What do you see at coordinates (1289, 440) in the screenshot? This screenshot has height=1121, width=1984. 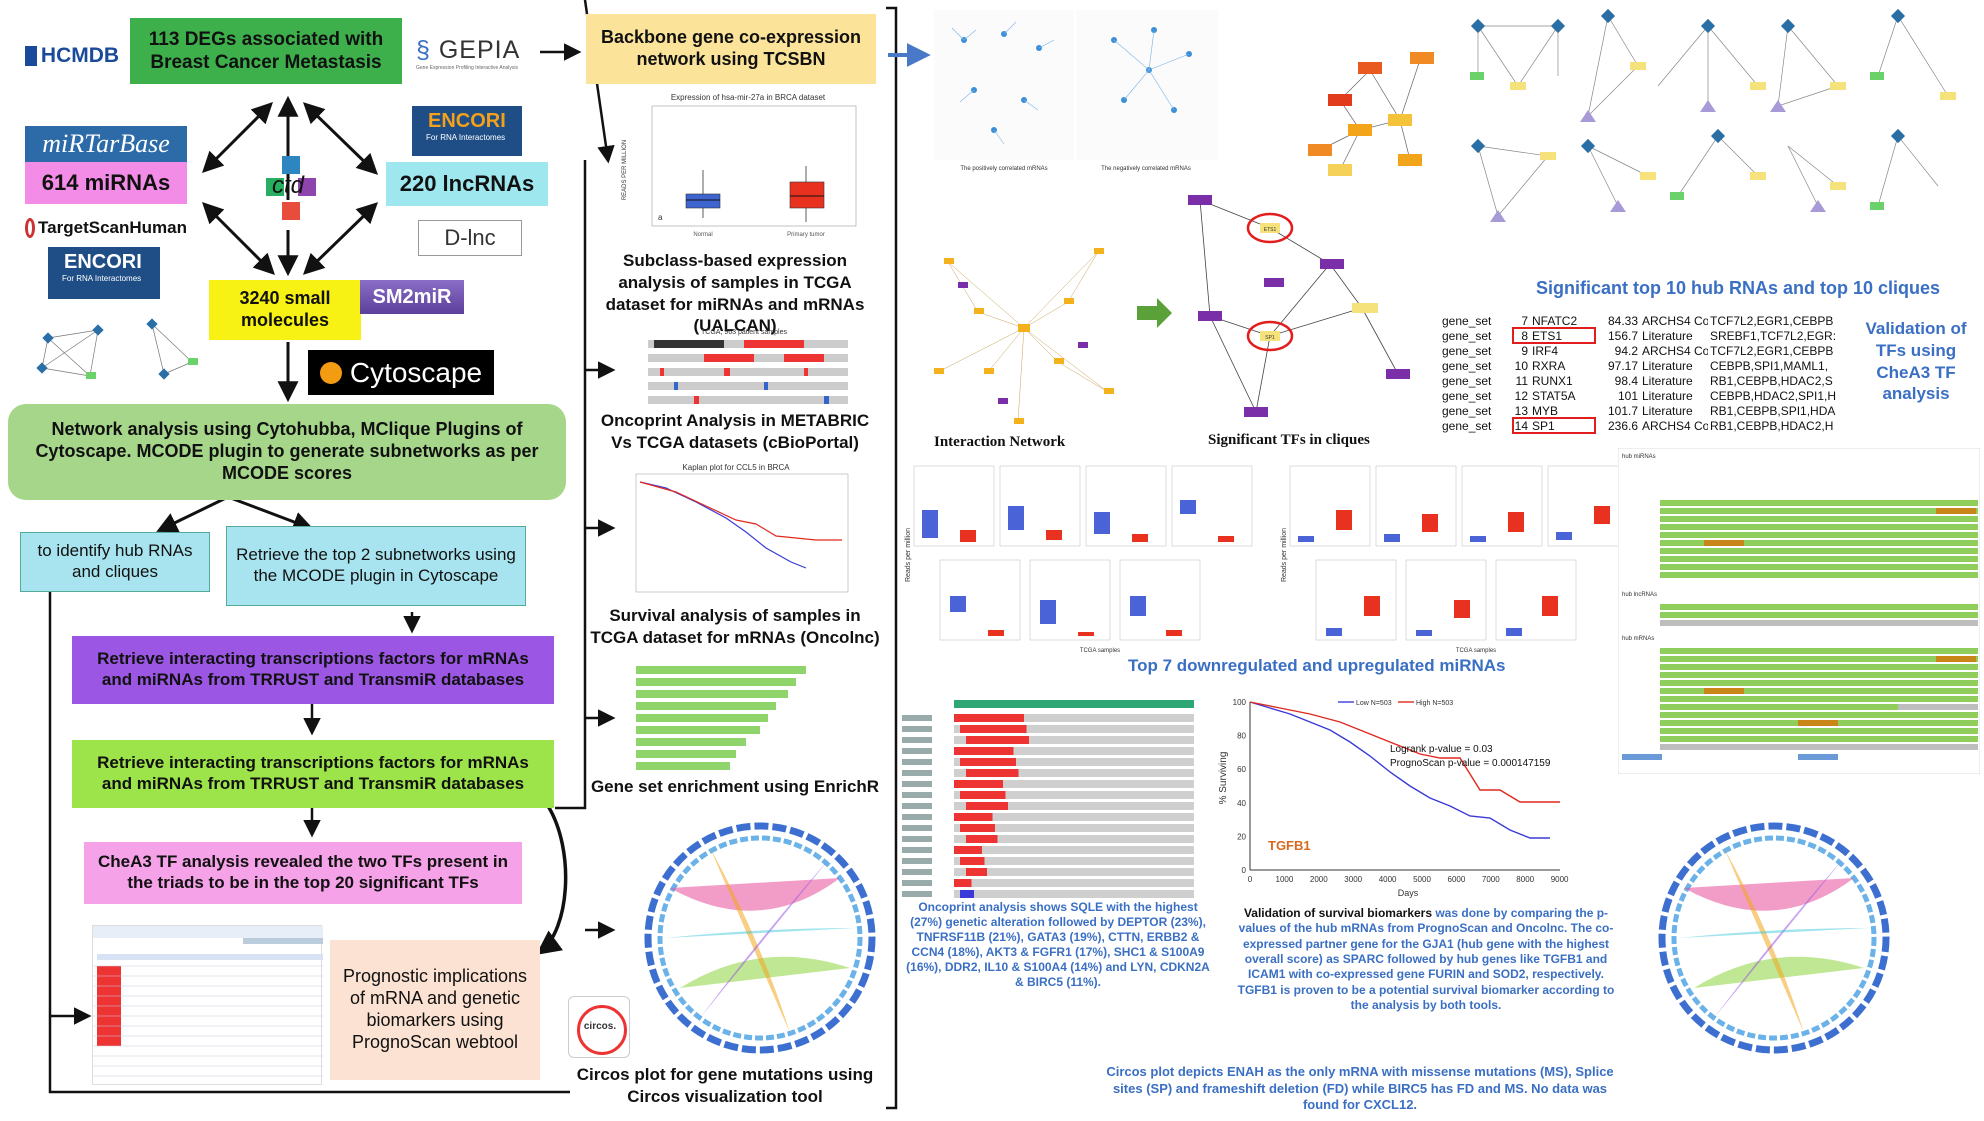 I see `significant-tfs-label: Significant TFs in cliques` at bounding box center [1289, 440].